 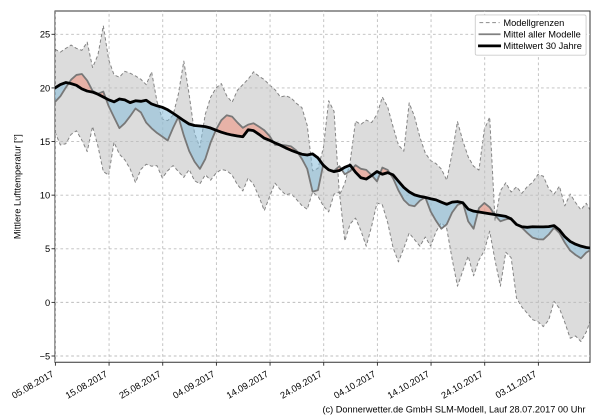 I want to click on svg-text: Mittelwert 30 Jahre, so click(x=542, y=46).